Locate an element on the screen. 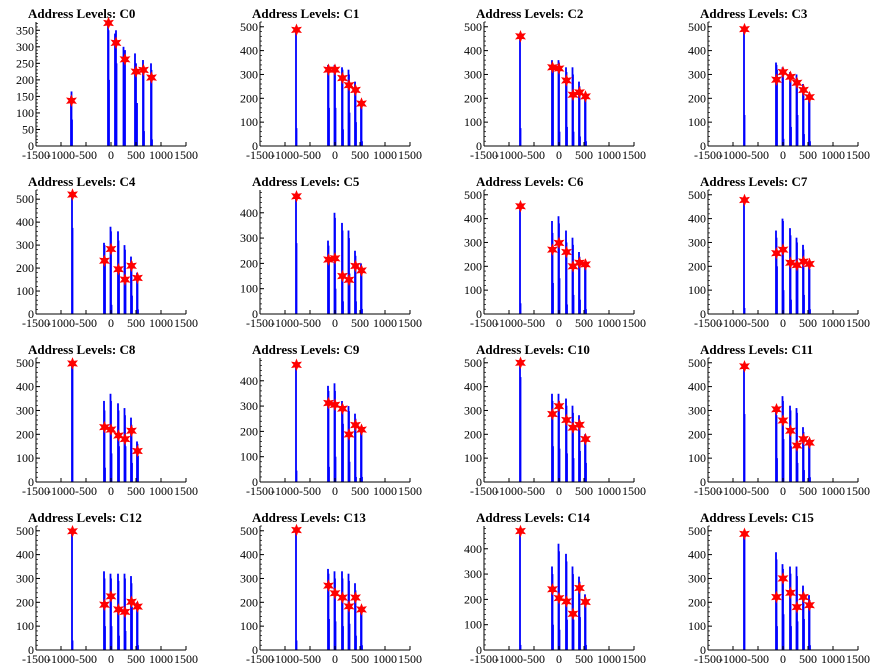 This screenshot has height=672, width=896. chart-title: Address Levels: C0 is located at coordinates (81, 13).